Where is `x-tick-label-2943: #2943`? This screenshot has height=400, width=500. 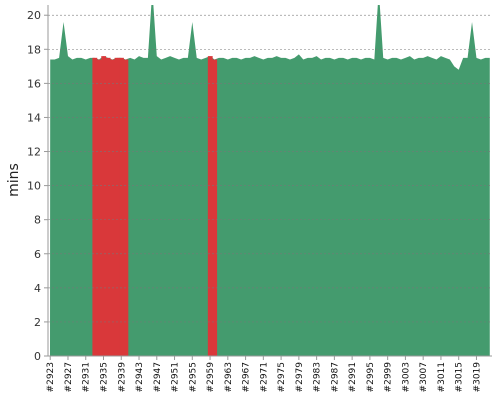
x-tick-label-2943: #2943 is located at coordinates (140, 377).